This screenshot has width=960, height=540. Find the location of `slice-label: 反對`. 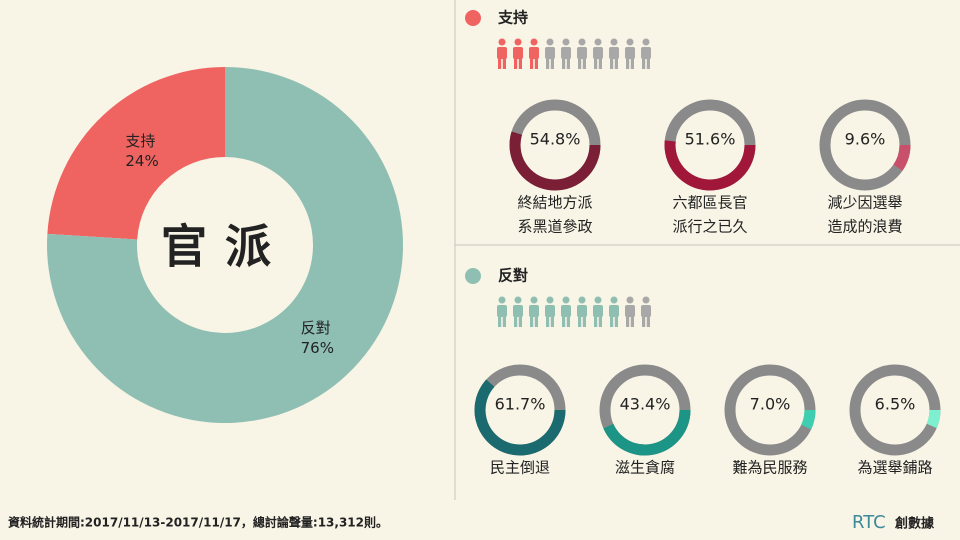

slice-label: 反對 is located at coordinates (316, 328).